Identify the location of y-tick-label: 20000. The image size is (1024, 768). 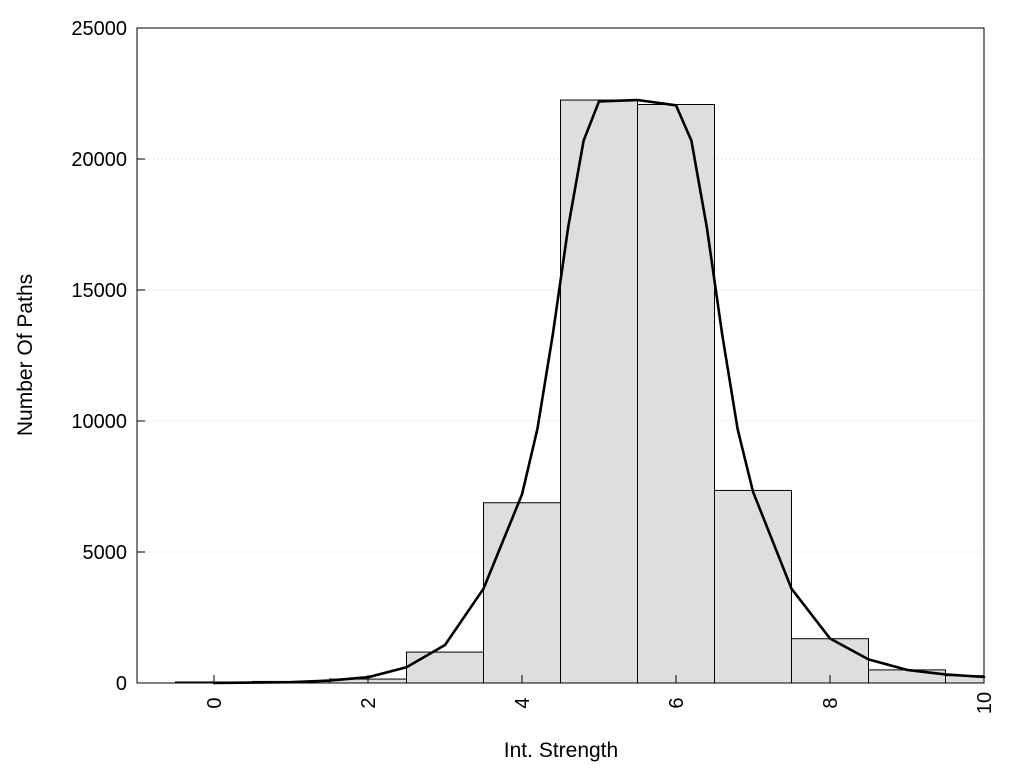
(99, 160).